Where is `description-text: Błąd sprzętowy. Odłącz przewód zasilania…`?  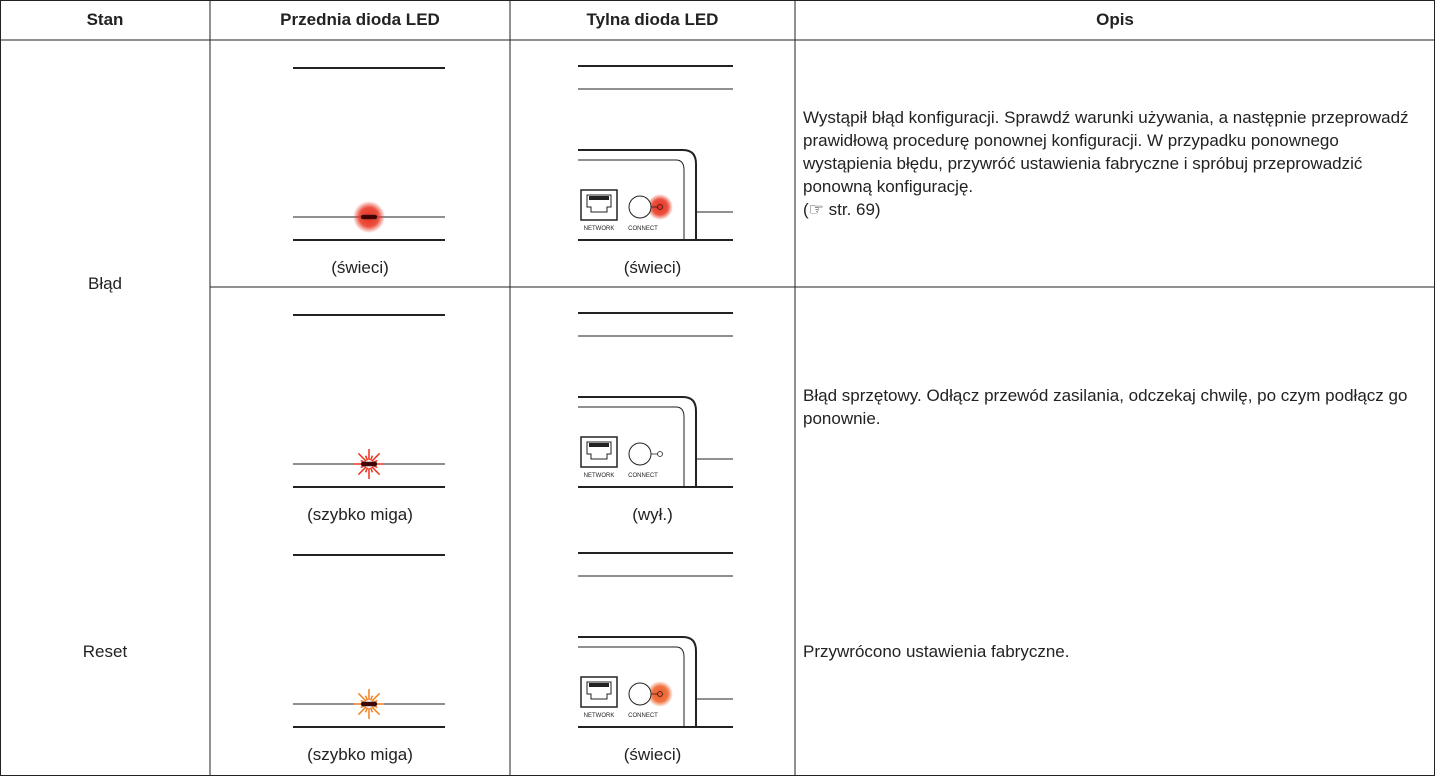
description-text: Błąd sprzętowy. Odłącz przewód zasilania… is located at coordinates (1105, 407).